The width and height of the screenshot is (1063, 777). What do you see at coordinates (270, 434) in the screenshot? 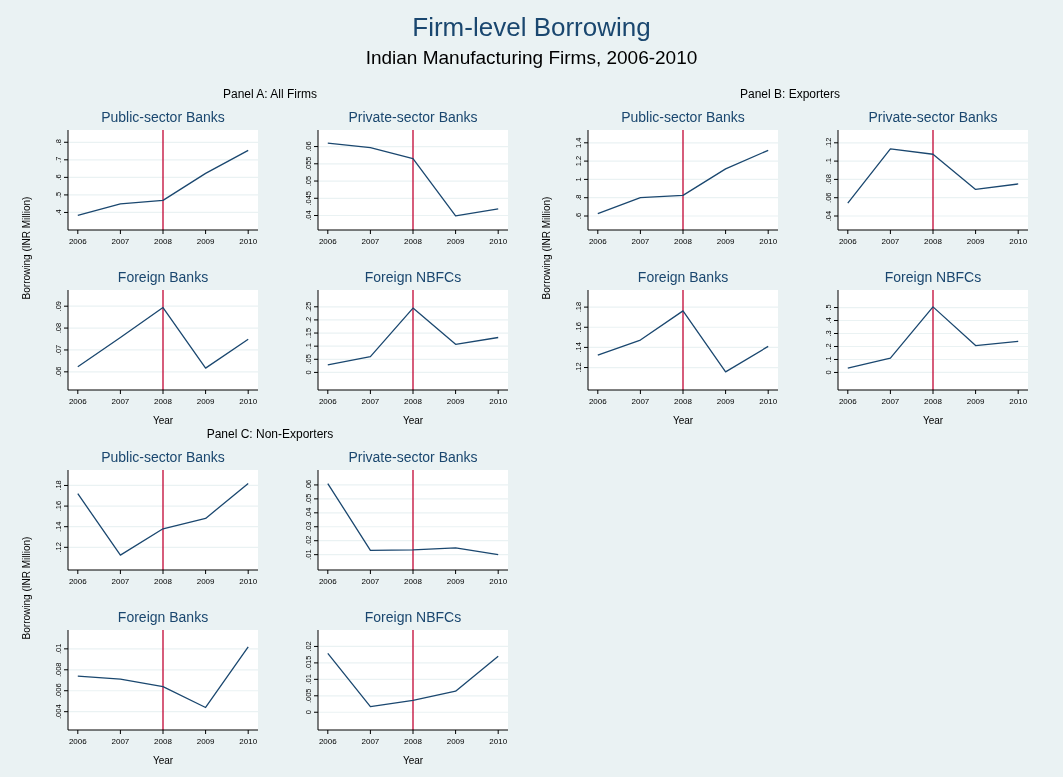
I see `text: Panel C: Non-Exporters` at bounding box center [270, 434].